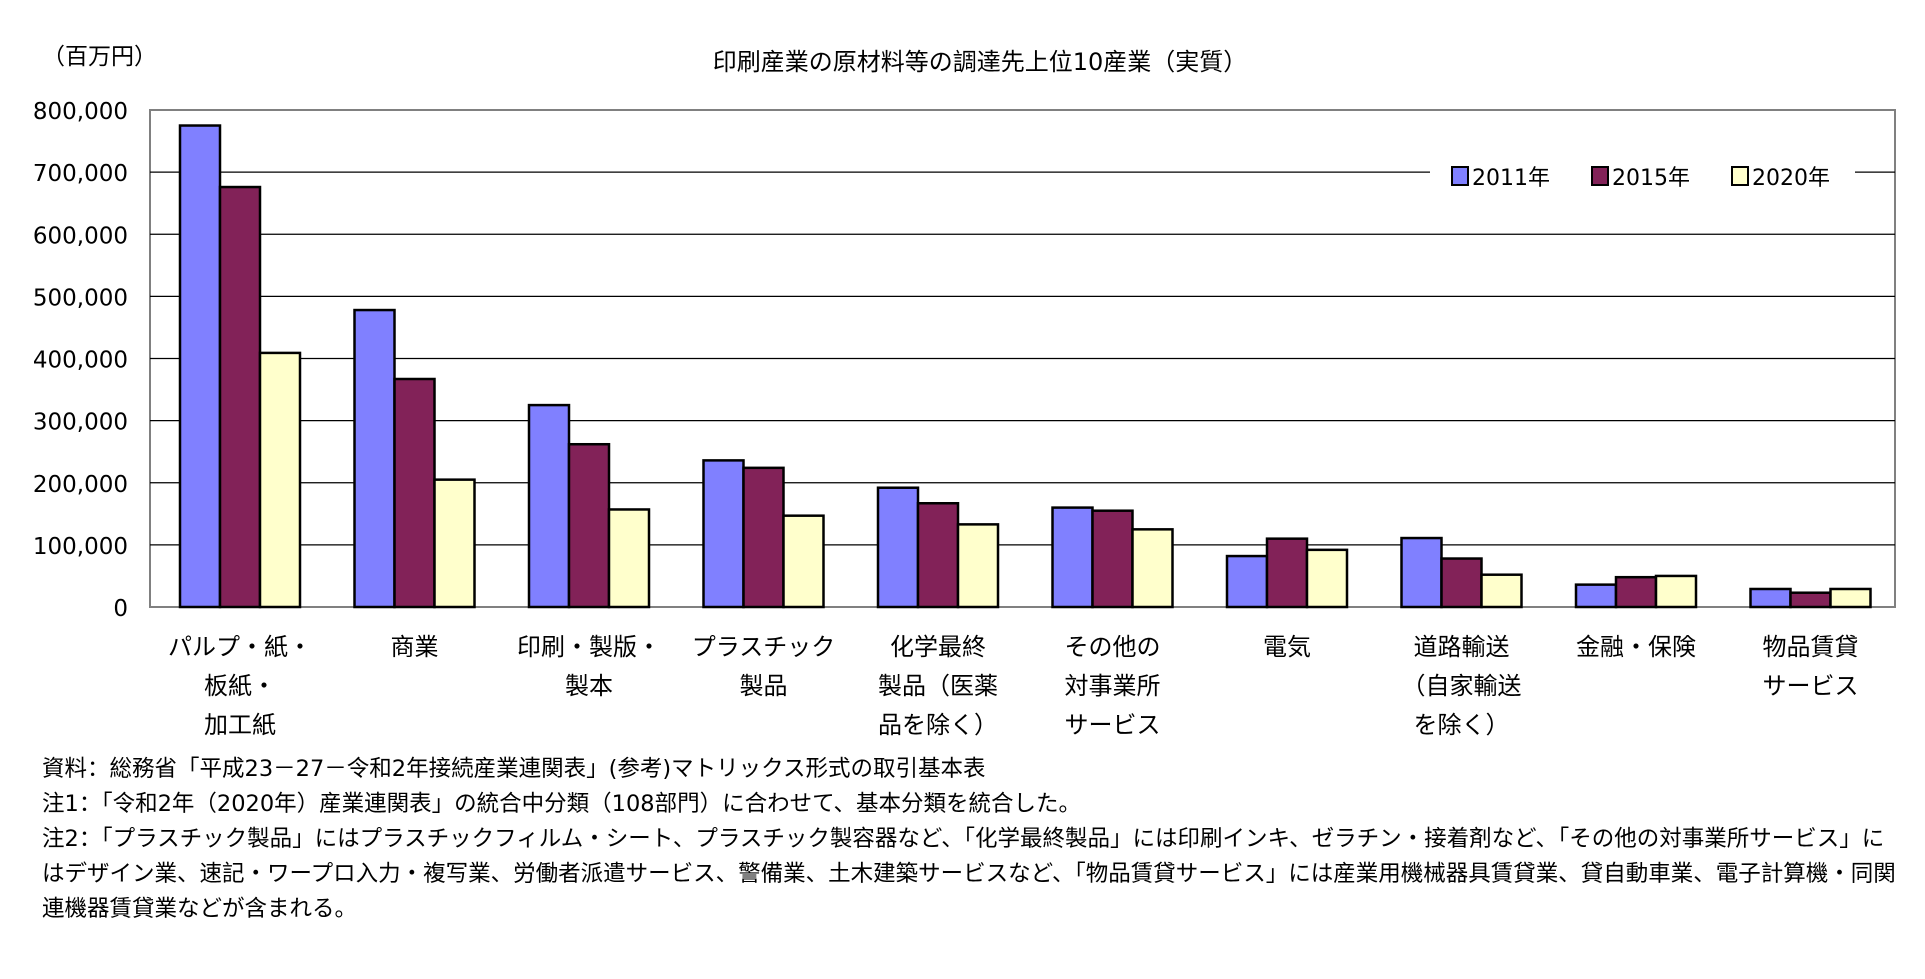 The image size is (1925, 979). I want to click on y-tick-label: 600,000, so click(80, 236).